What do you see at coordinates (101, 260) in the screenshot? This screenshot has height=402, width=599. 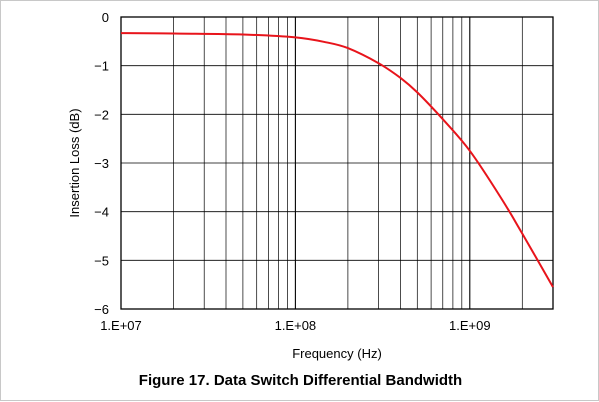 I see `y-tick-label: −5` at bounding box center [101, 260].